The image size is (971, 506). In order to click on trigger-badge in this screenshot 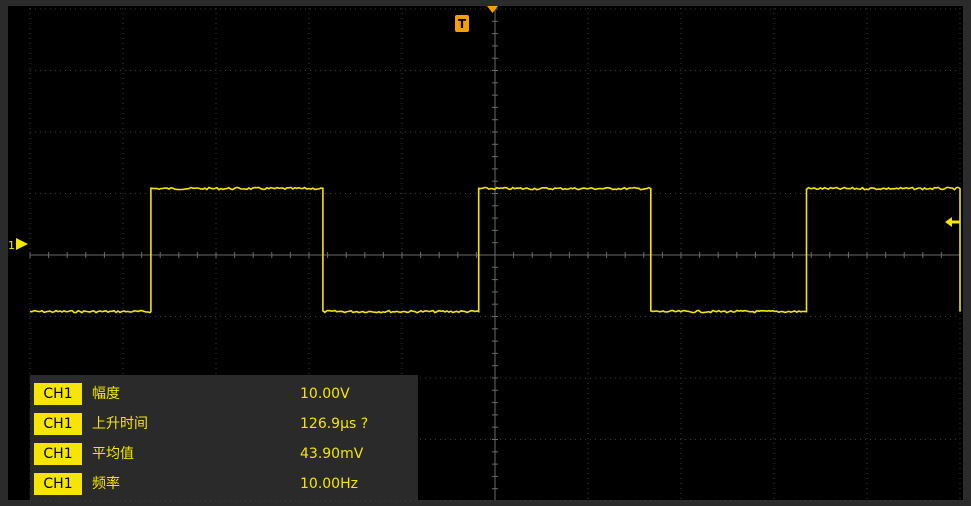, I will do `click(462, 23)`.